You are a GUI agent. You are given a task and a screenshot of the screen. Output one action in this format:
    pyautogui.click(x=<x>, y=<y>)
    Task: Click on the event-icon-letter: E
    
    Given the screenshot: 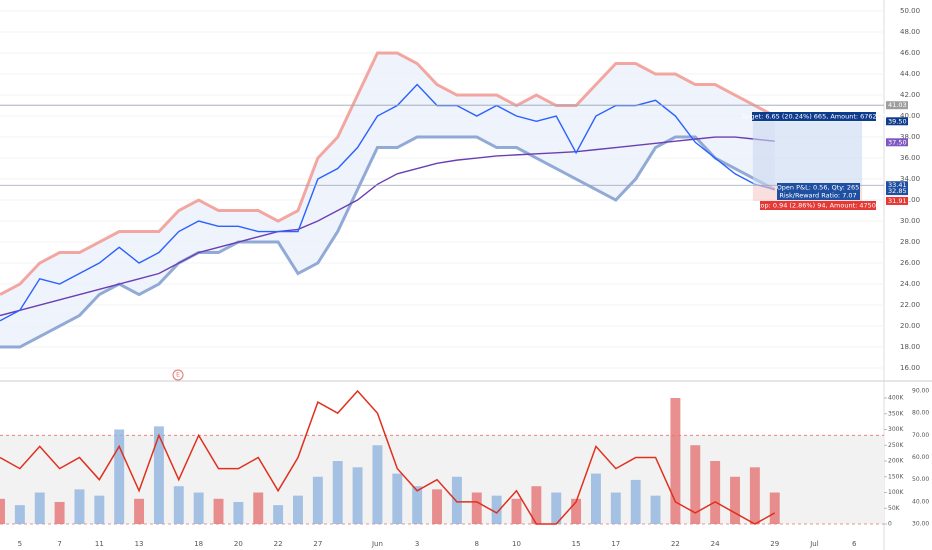 What is the action you would take?
    pyautogui.click(x=178, y=375)
    